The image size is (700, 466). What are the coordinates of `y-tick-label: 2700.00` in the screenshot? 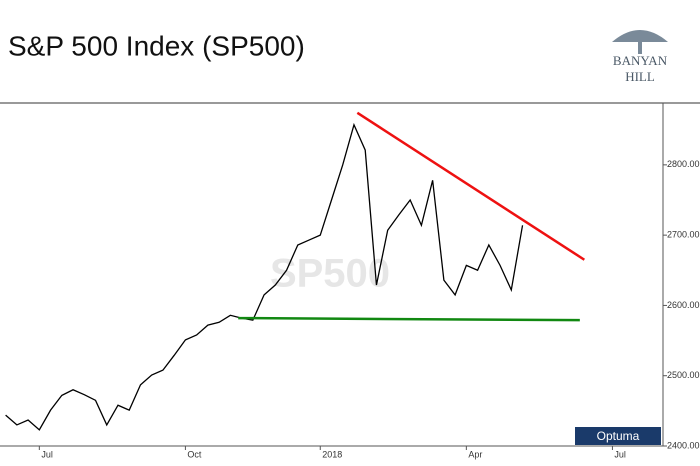 It's located at (683, 235).